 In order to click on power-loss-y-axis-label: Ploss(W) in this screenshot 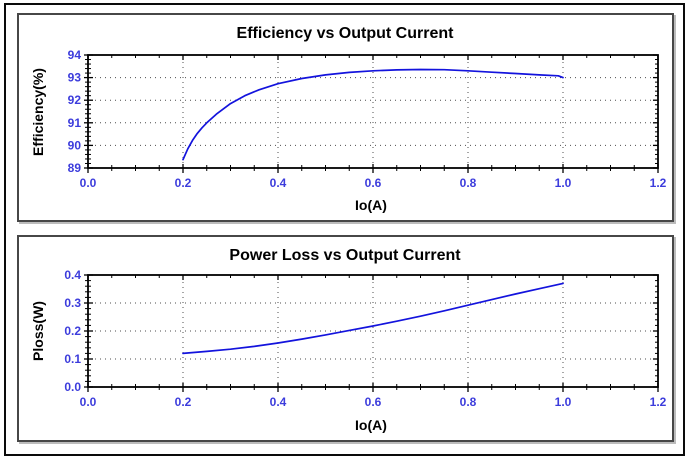, I will do `click(38, 331)`.